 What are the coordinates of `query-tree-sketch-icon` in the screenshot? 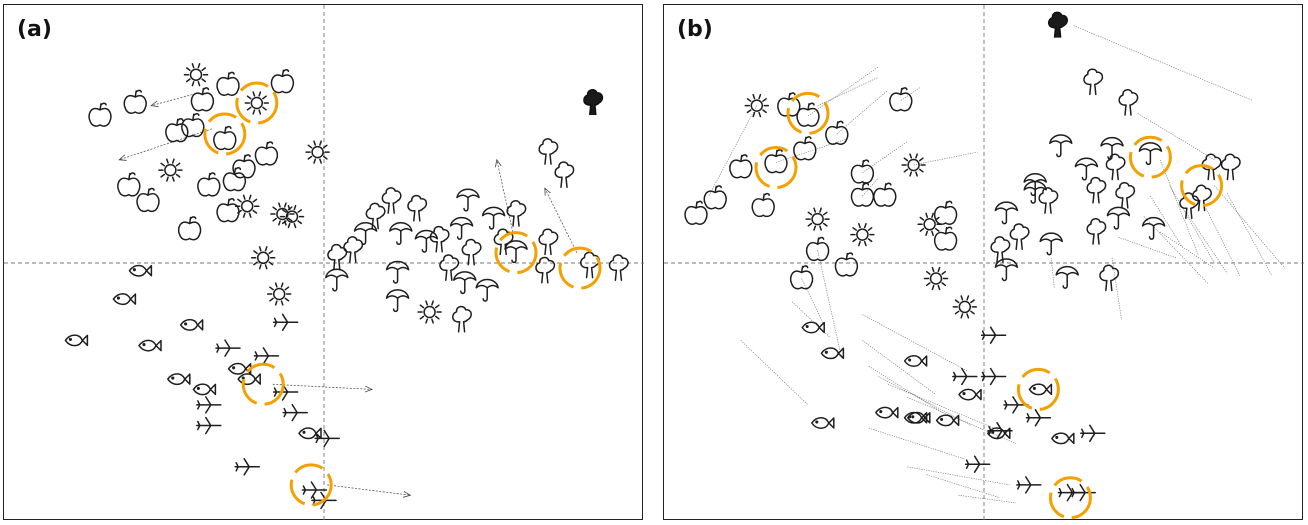 It's located at (593, 102).